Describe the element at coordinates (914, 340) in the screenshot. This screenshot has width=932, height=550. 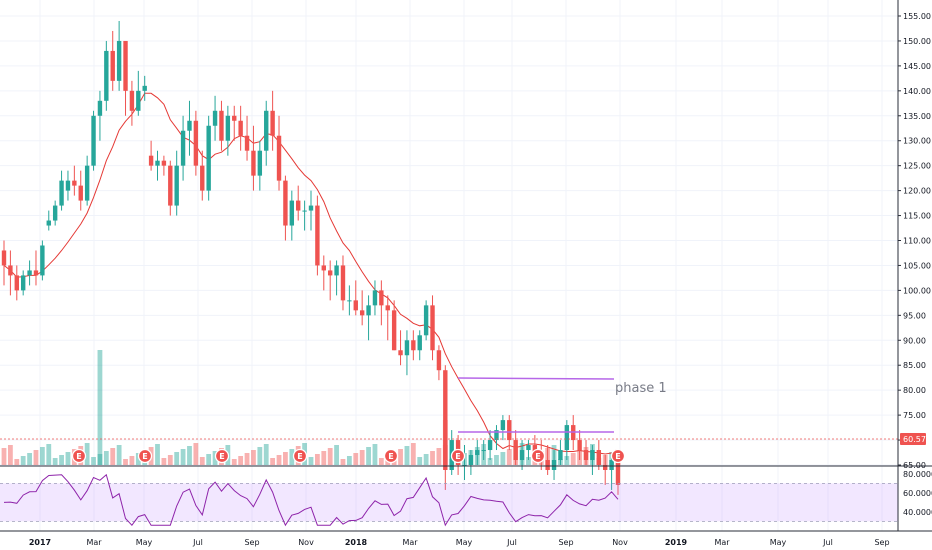
I see `price-tick-label: 90.00` at that location.